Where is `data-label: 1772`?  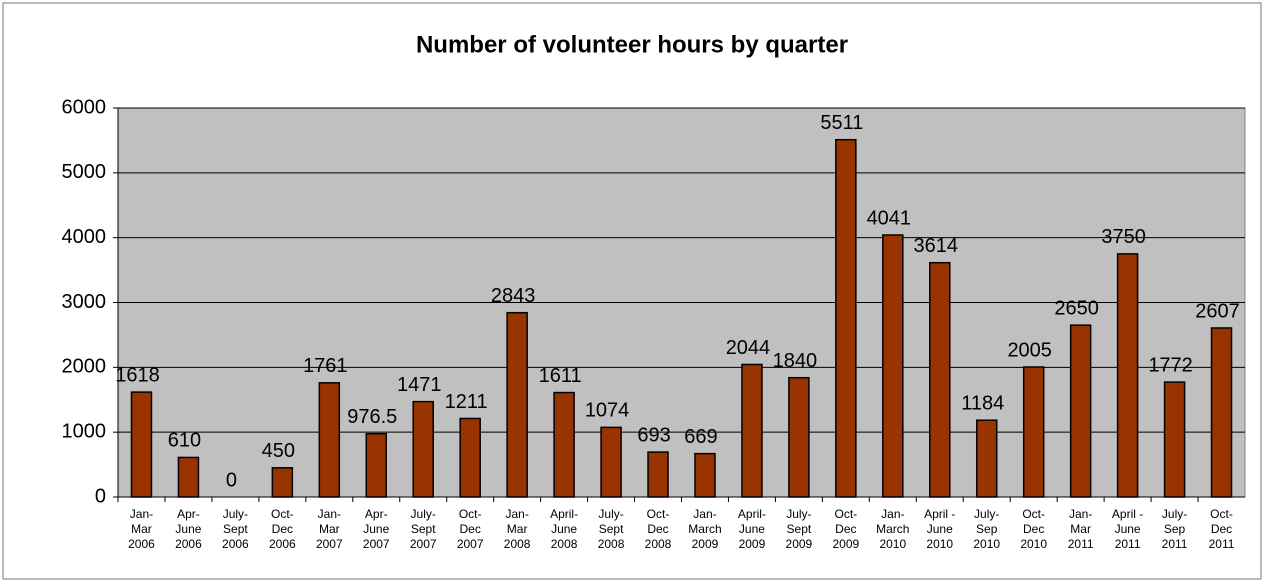
data-label: 1772 is located at coordinates (1170, 365).